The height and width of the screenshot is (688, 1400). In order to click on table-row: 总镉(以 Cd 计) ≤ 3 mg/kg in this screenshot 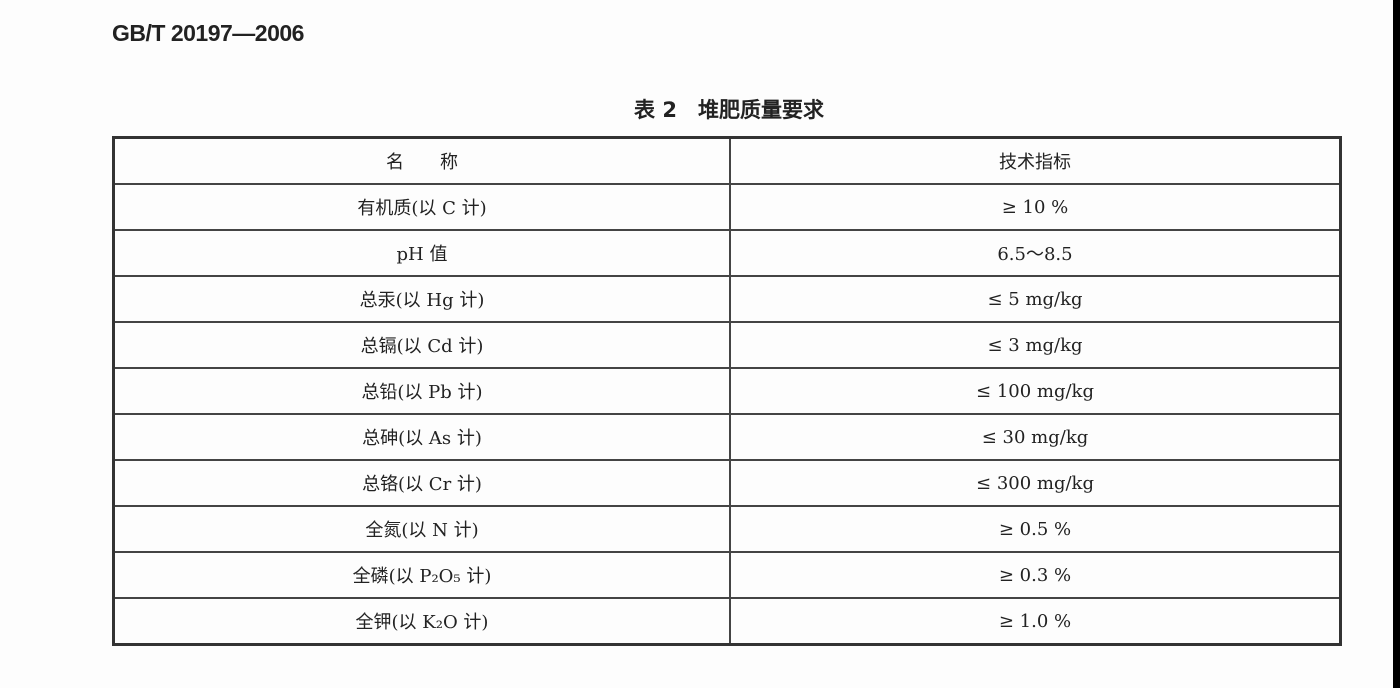, I will do `click(727, 345)`.